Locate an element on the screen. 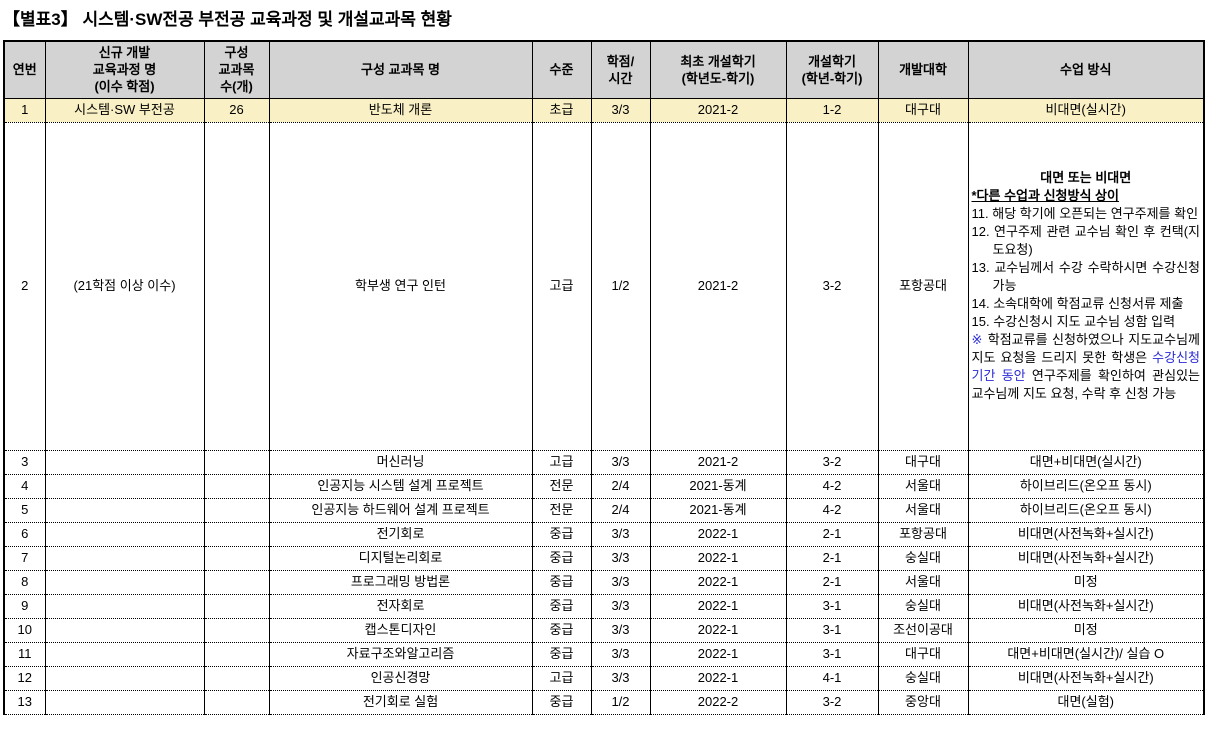  cell-course-name: 전기회로 실험 is located at coordinates (400, 702).